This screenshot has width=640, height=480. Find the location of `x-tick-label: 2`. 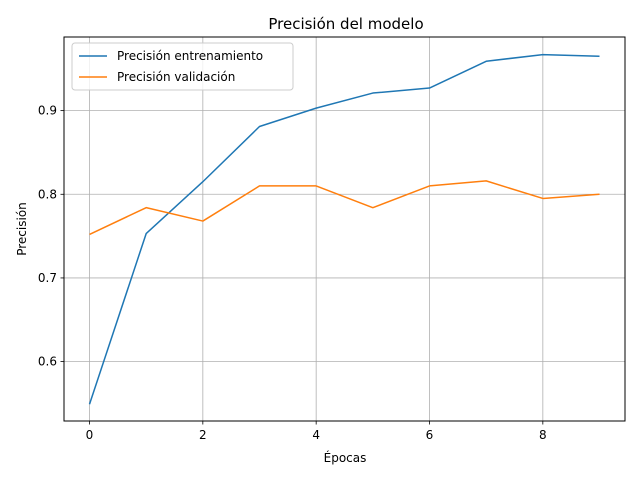

x-tick-label: 2 is located at coordinates (203, 435).